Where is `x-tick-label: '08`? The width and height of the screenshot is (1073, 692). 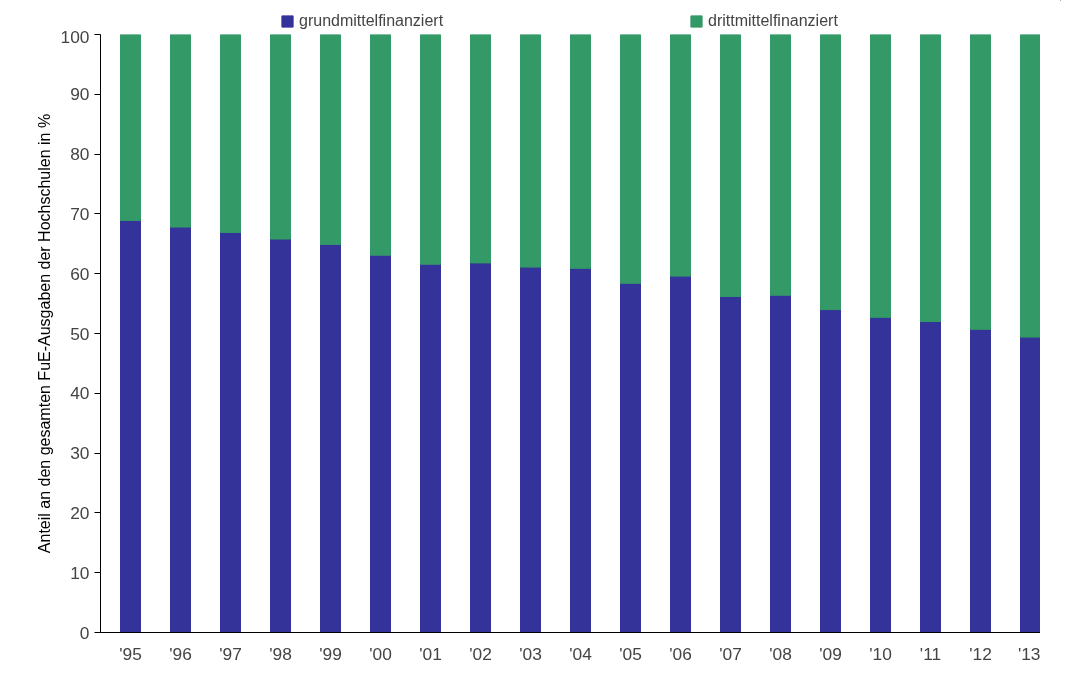 x-tick-label: '08 is located at coordinates (780, 653).